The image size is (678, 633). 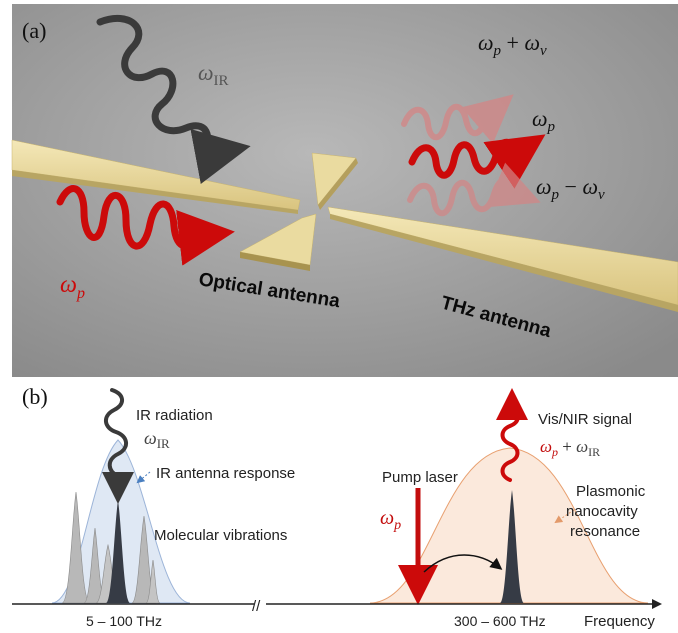 What do you see at coordinates (220, 535) in the screenshot?
I see `molecular-vibrations-label: Molecular vibrations` at bounding box center [220, 535].